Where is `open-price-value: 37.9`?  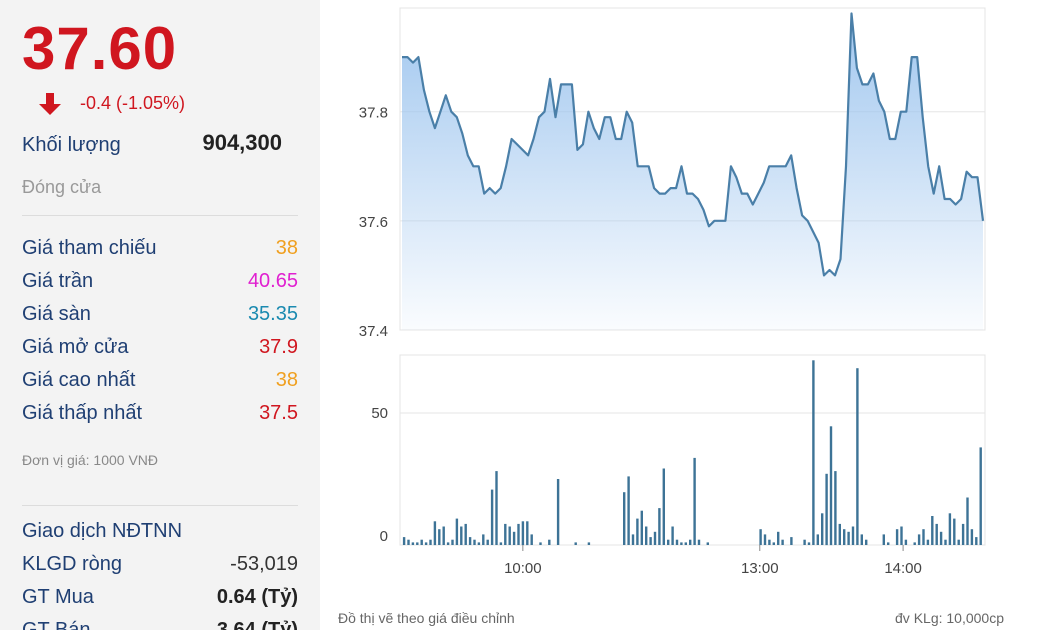 open-price-value: 37.9 is located at coordinates (278, 347).